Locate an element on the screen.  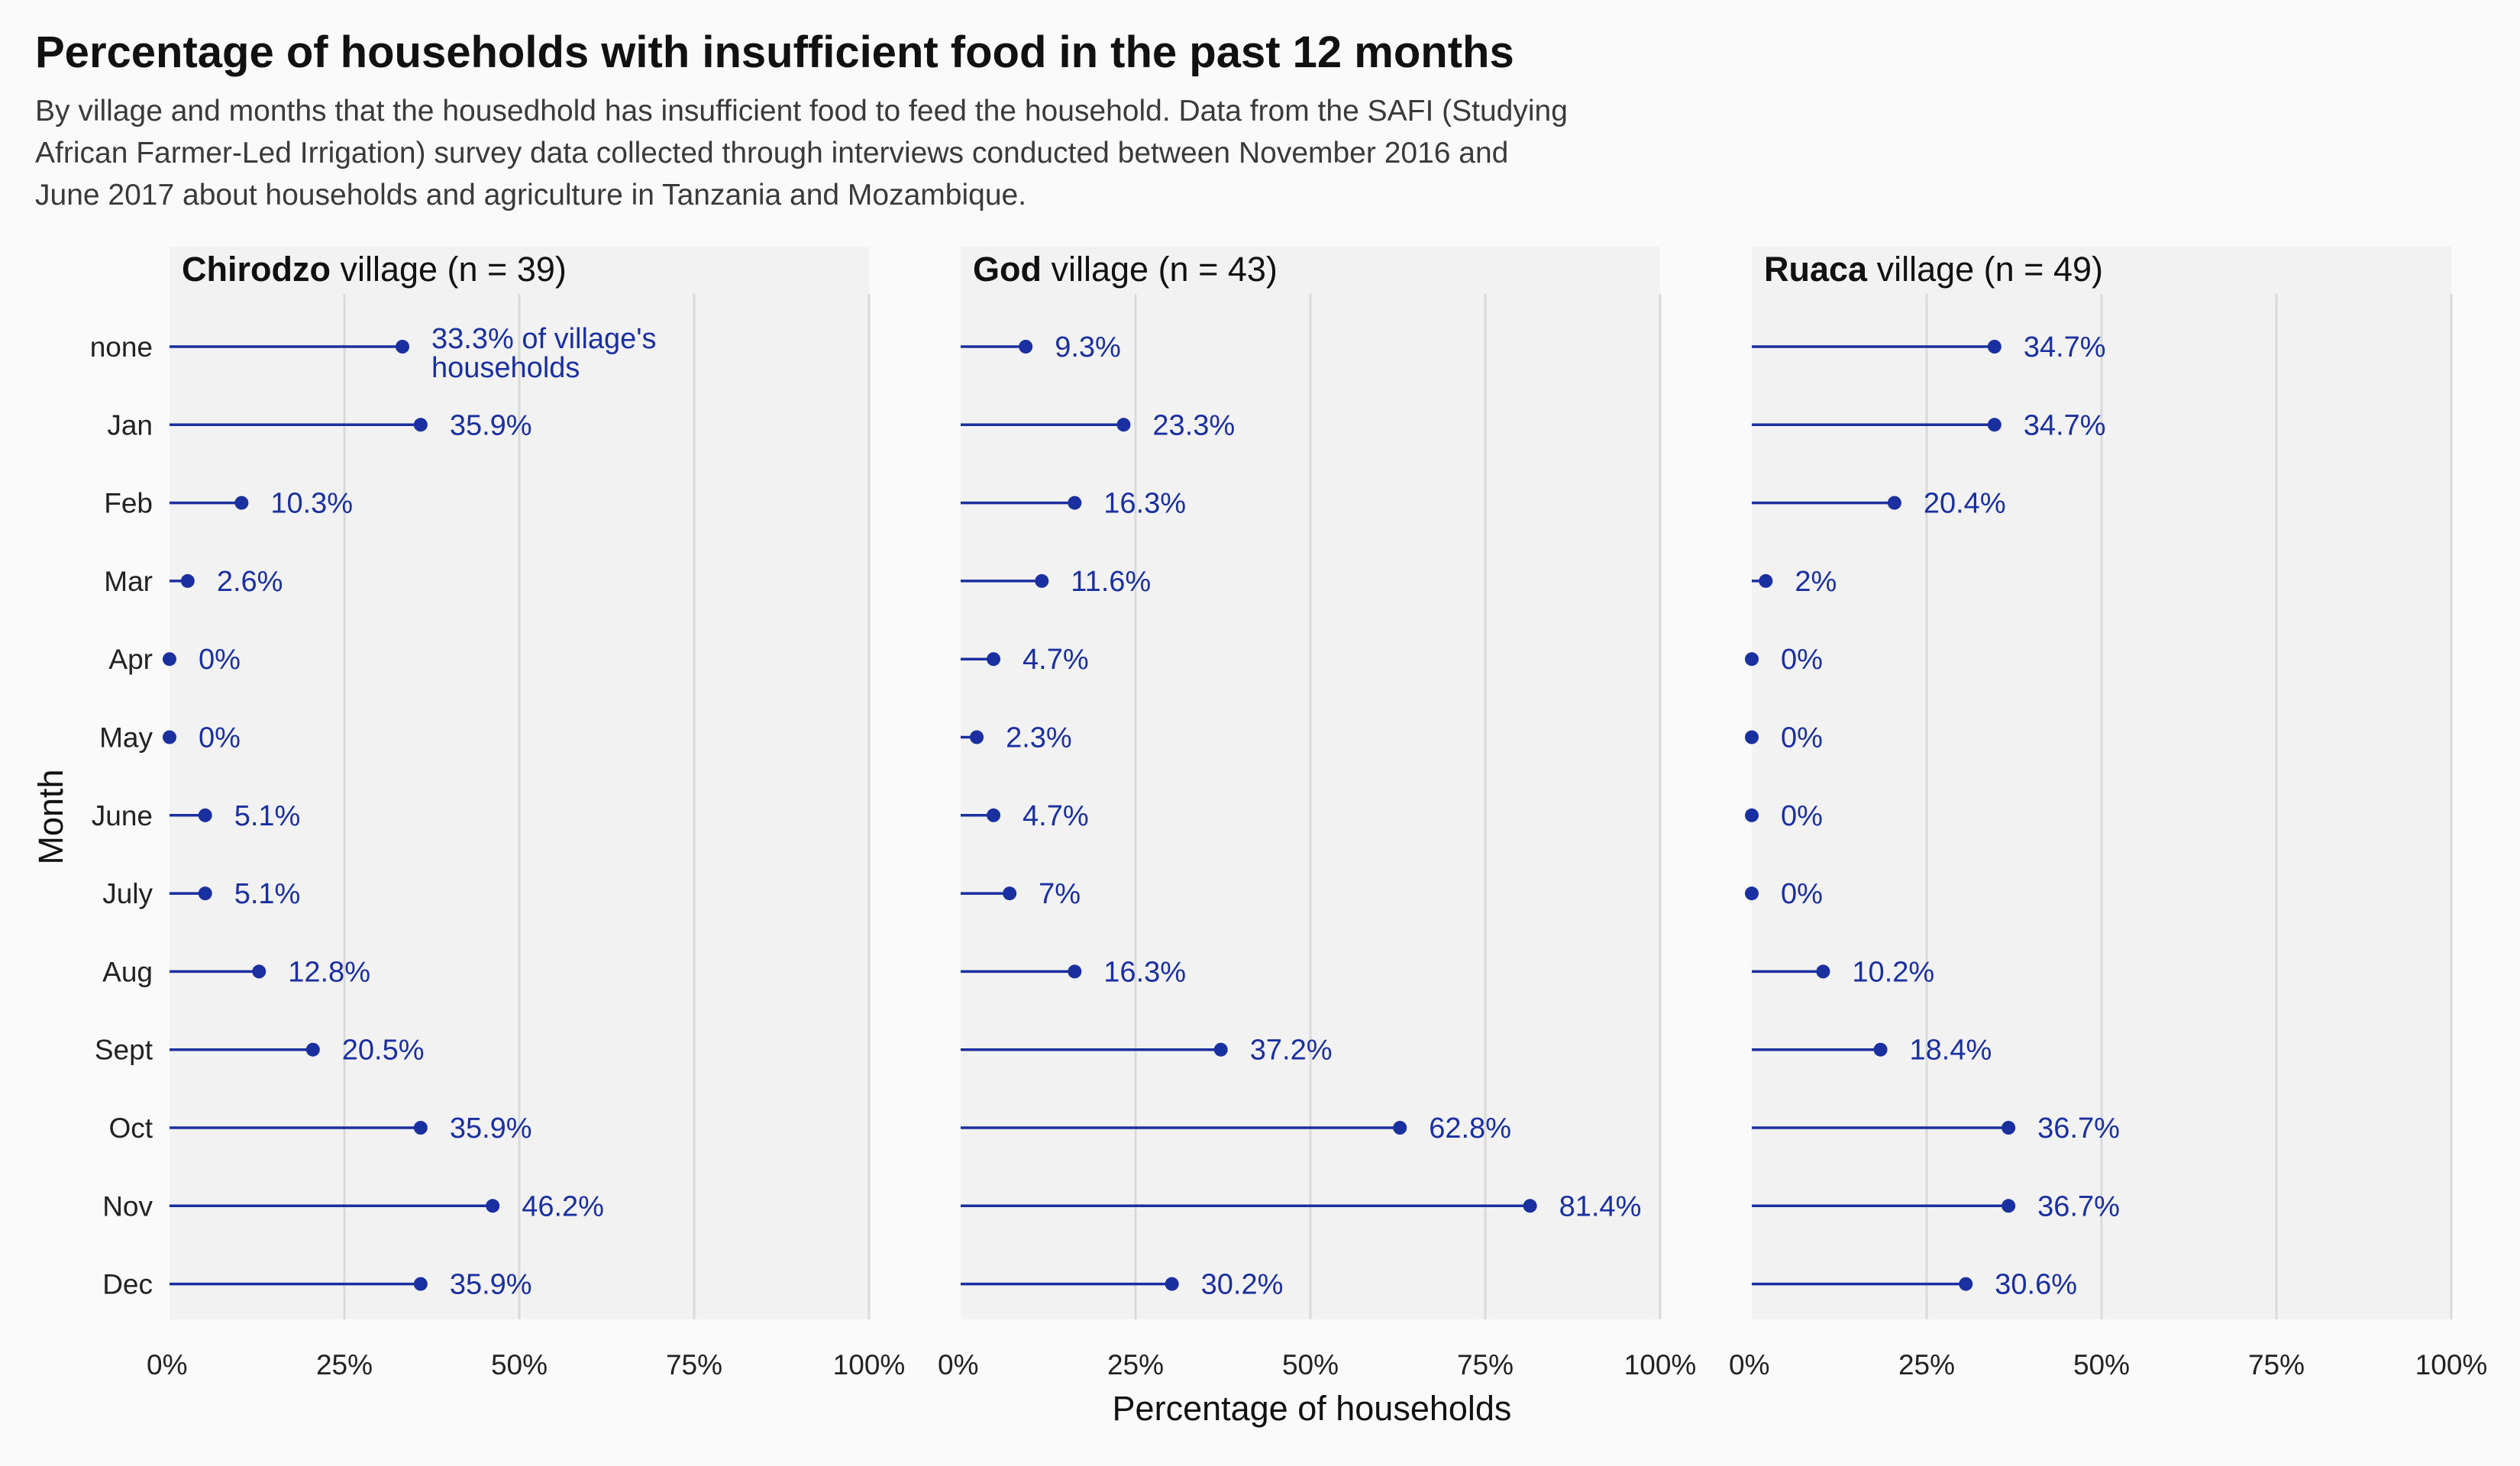
x-axis-title: Percentage of households is located at coordinates (1312, 1409).